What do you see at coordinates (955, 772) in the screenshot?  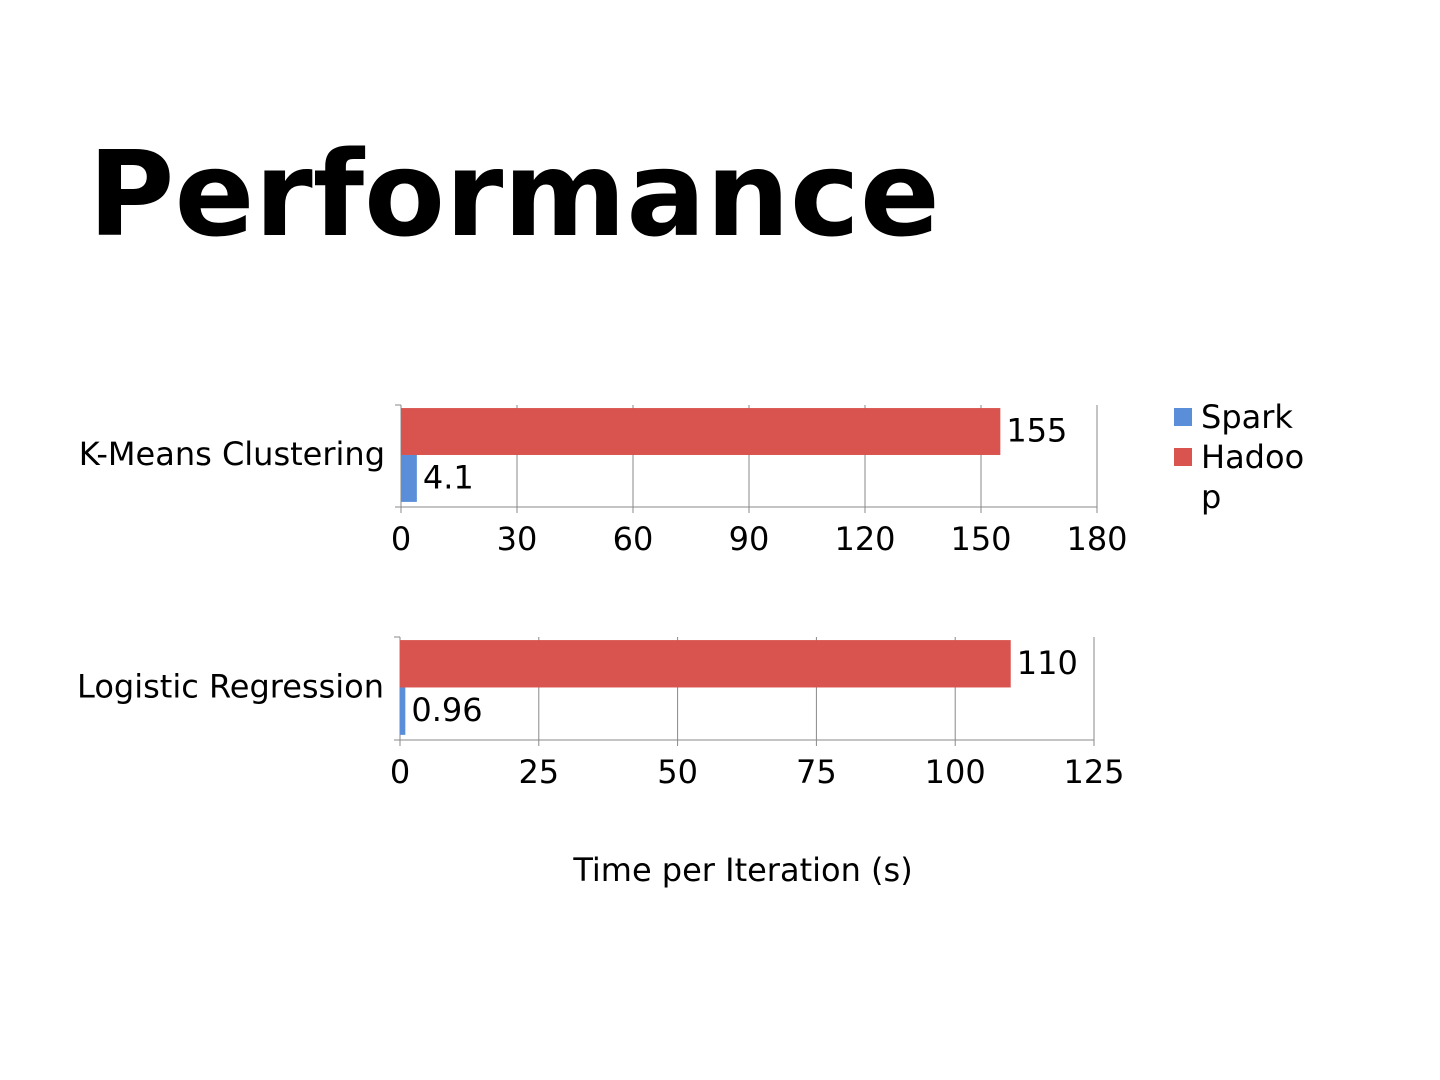 I see `x-tick-label: 100` at bounding box center [955, 772].